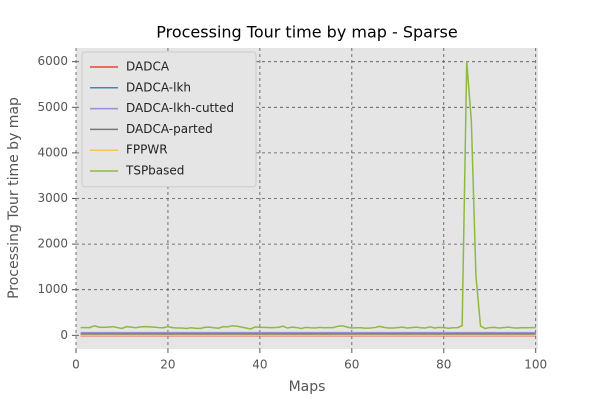 The image size is (600, 400). What do you see at coordinates (52, 289) in the screenshot?
I see `y-tick-label: 1000` at bounding box center [52, 289].